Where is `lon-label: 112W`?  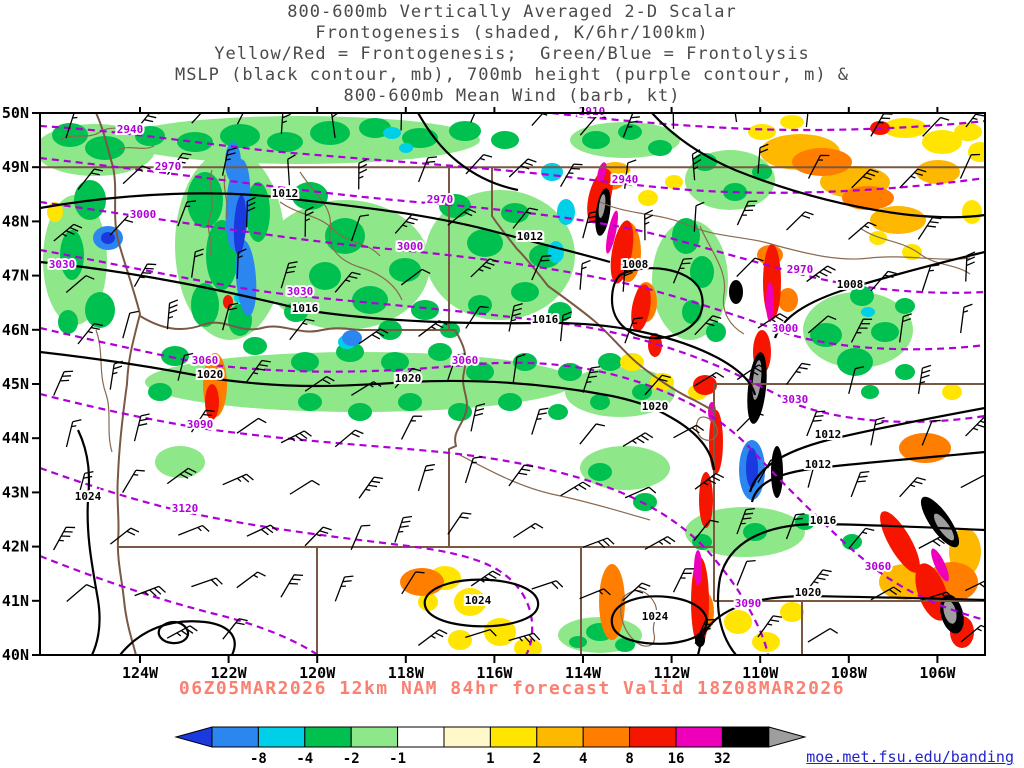
lon-label: 112W is located at coordinates (672, 673).